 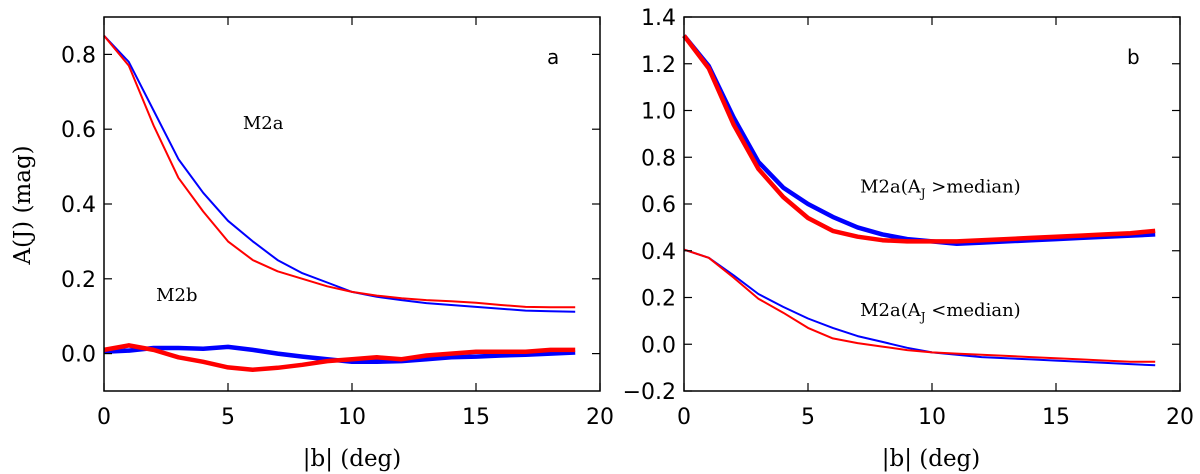 I want to click on x-tick-label-a-3: 15, so click(x=476, y=417).